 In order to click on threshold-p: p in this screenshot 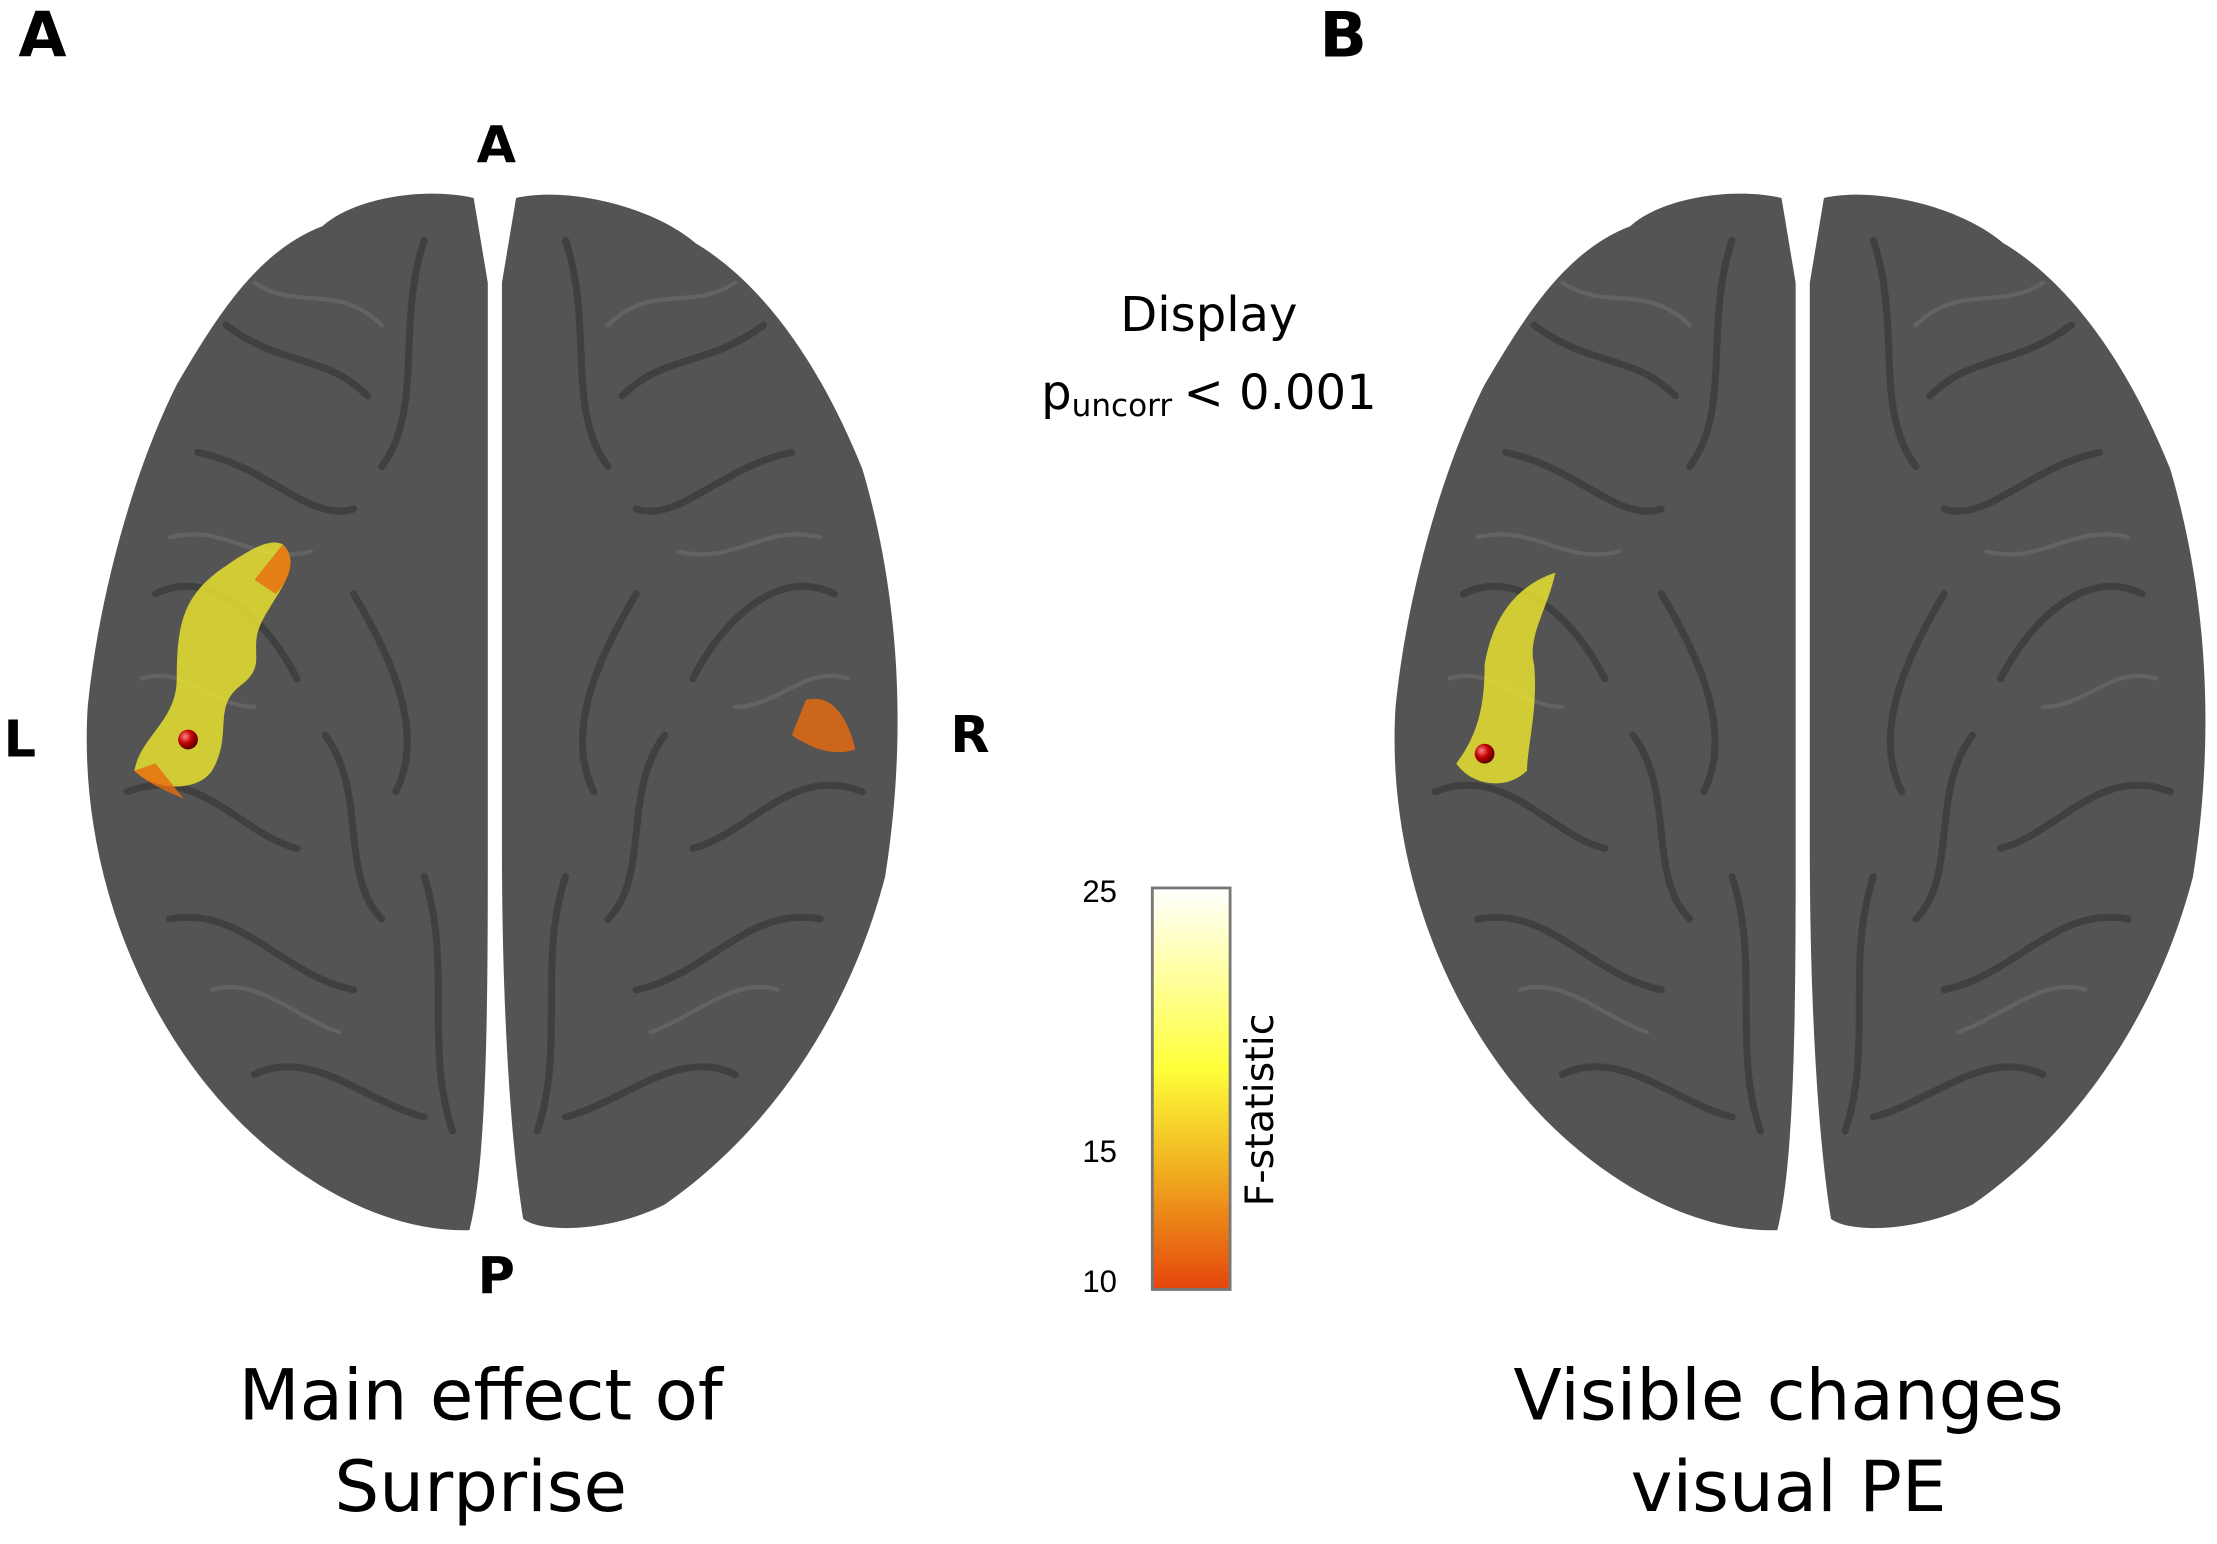, I will do `click(1056, 393)`.